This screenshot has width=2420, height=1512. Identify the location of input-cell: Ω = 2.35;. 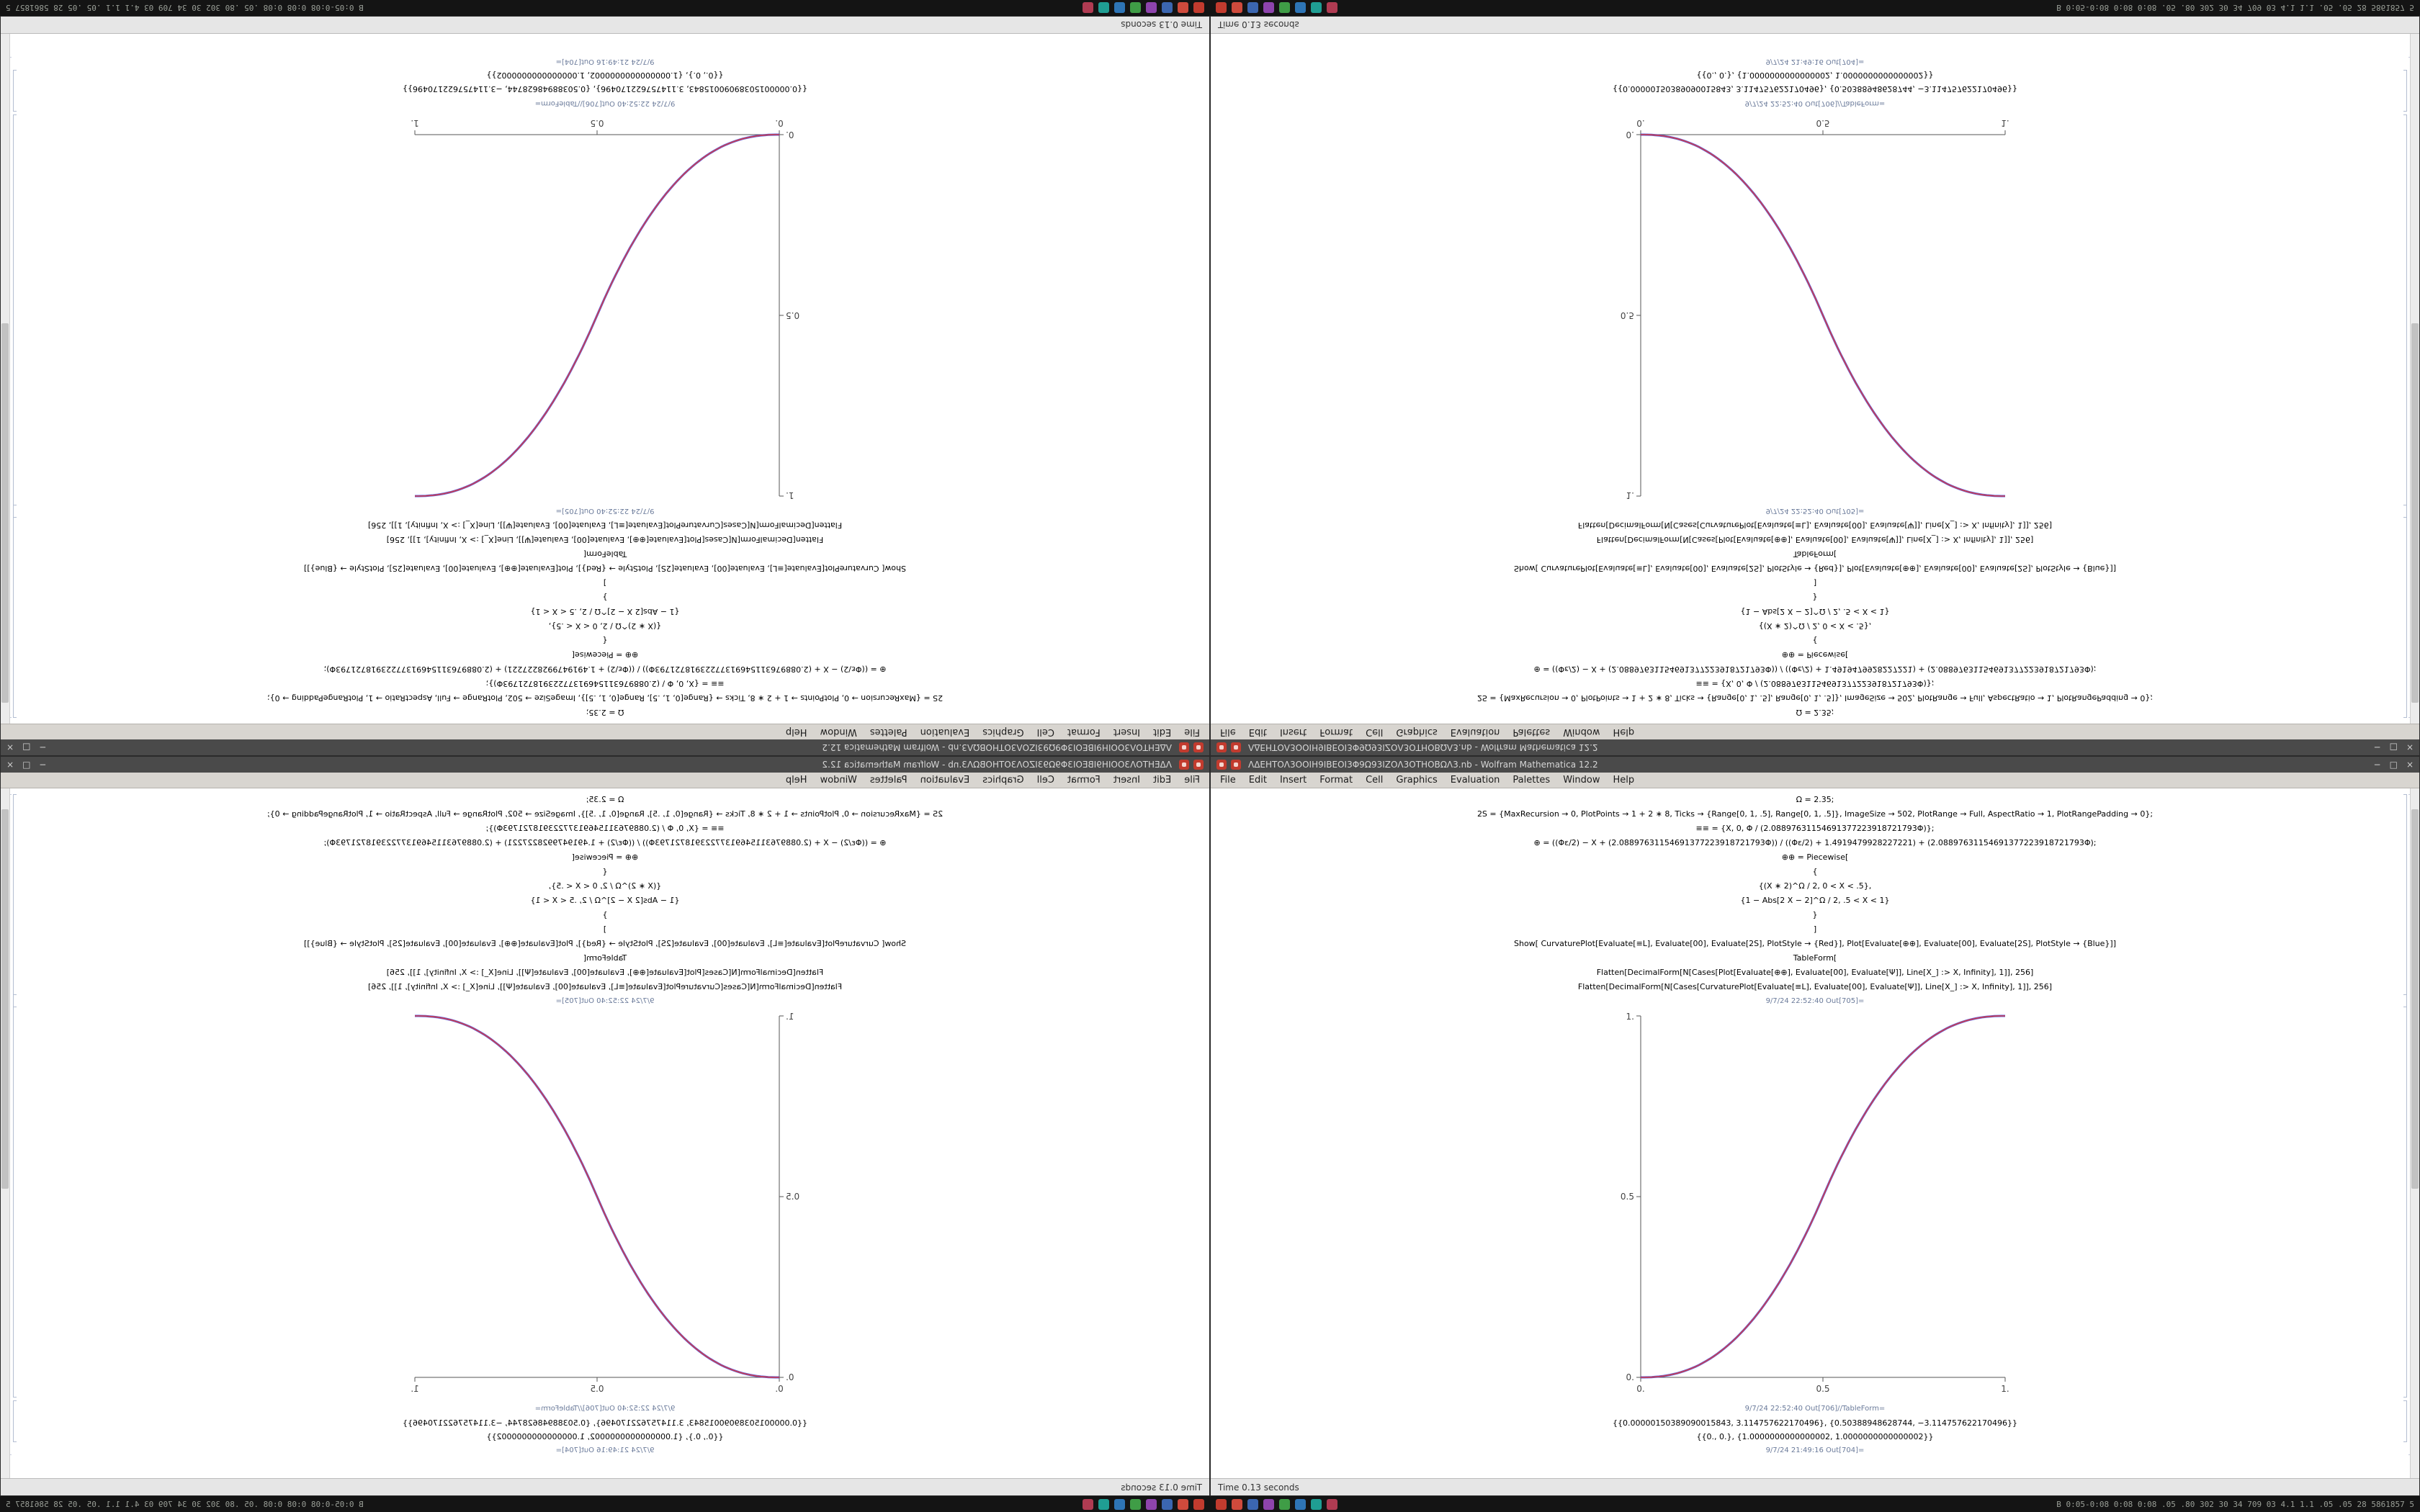
(1815, 712).